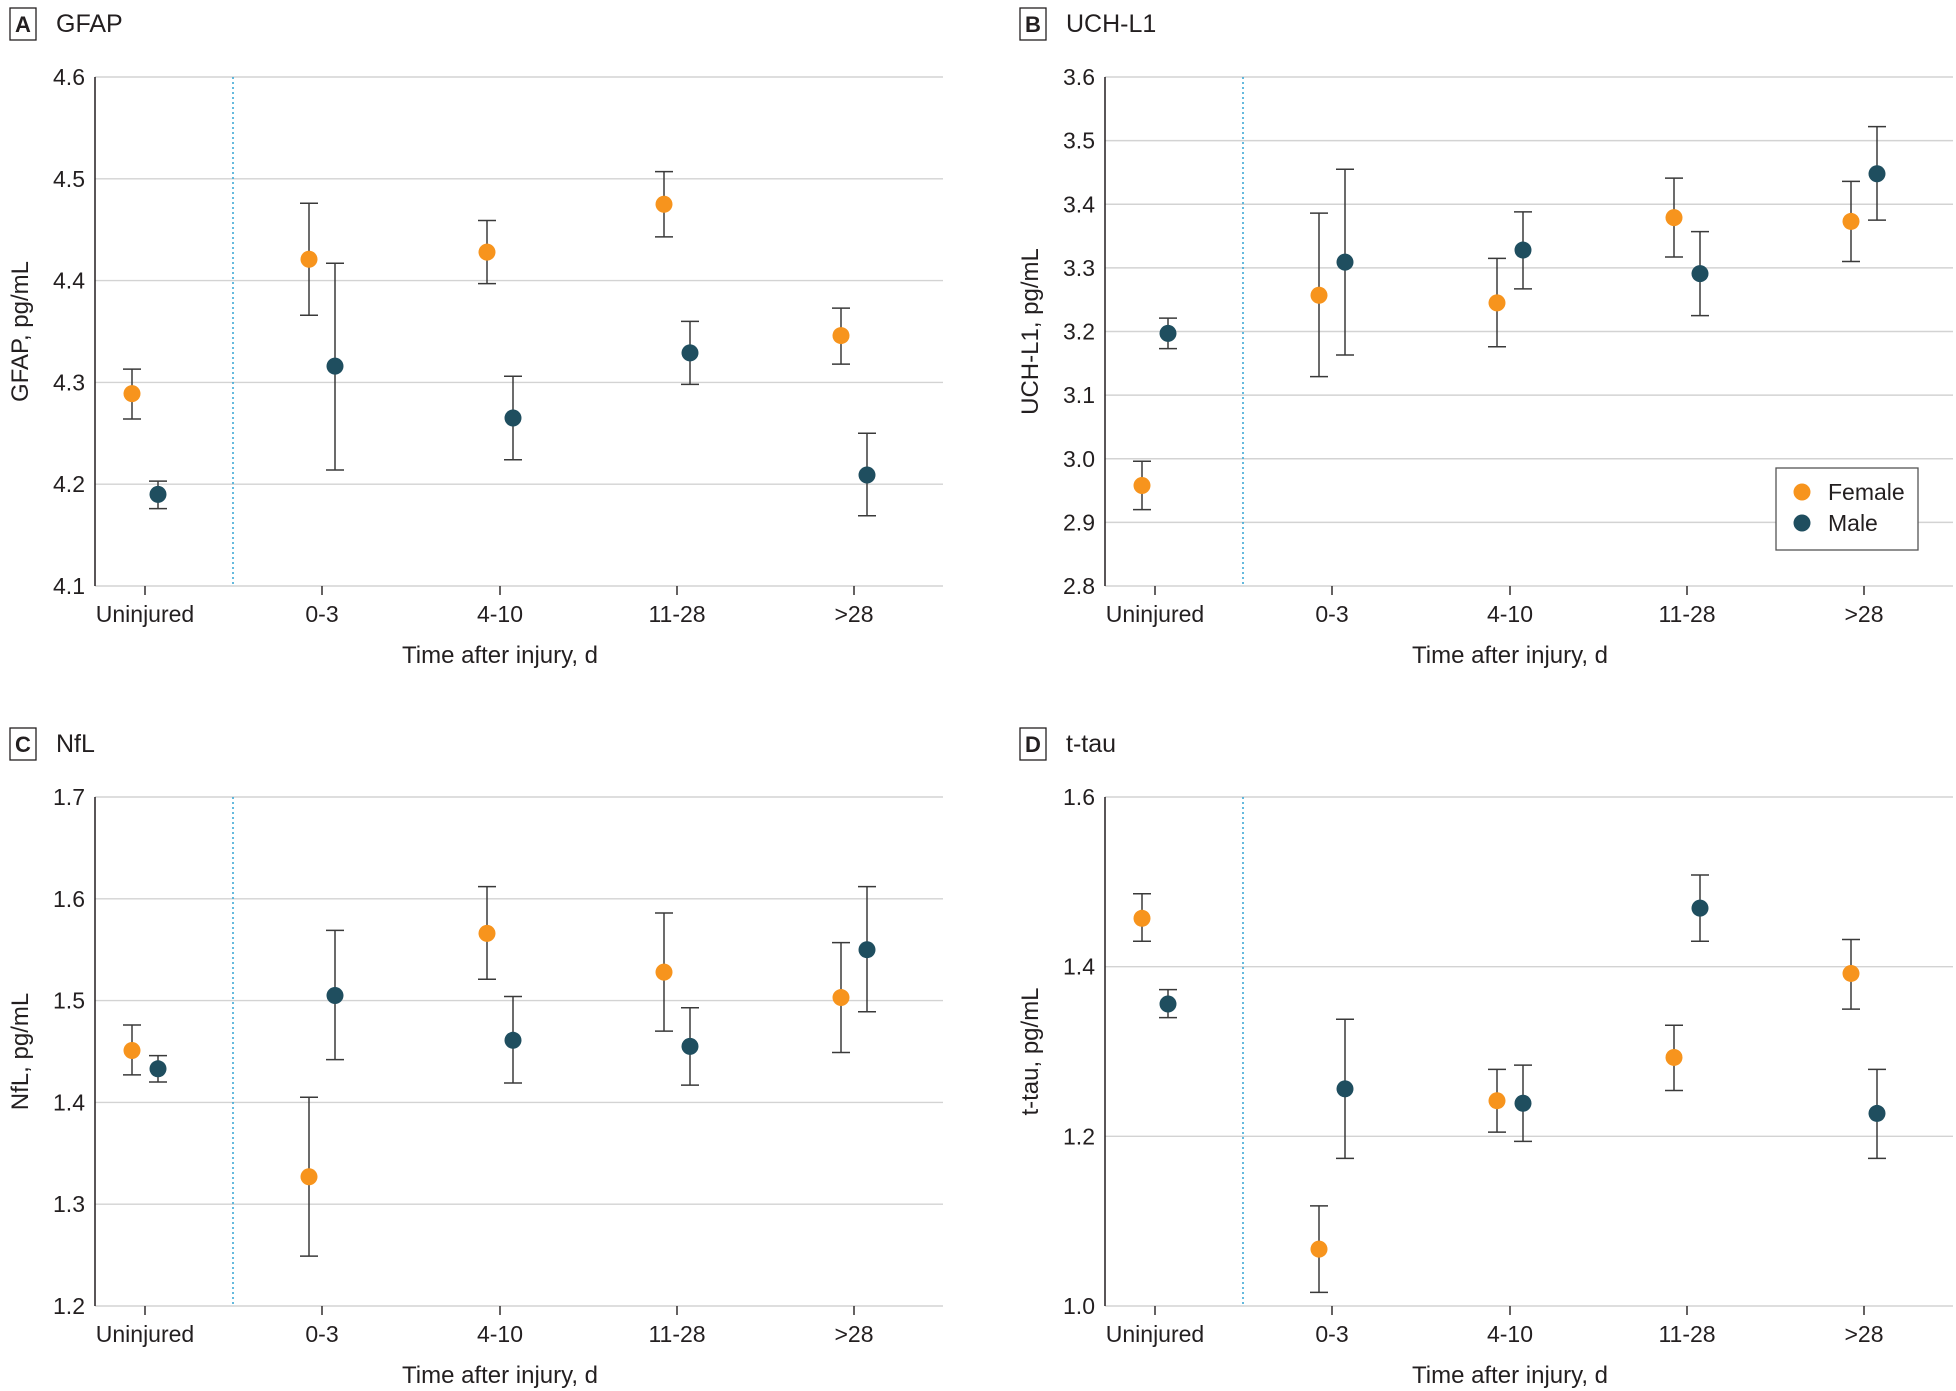 The width and height of the screenshot is (1956, 1391). I want to click on panel-title: NfL, so click(75, 744).